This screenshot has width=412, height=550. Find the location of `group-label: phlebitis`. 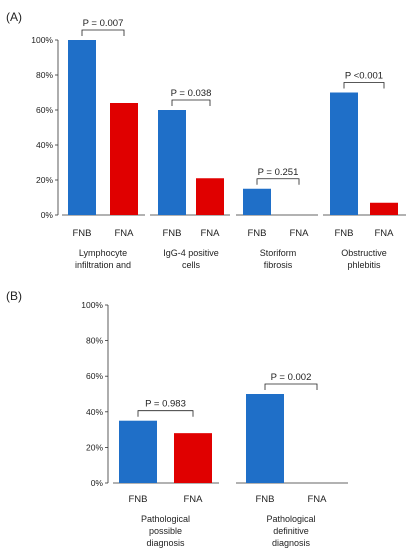

group-label: phlebitis is located at coordinates (364, 265).